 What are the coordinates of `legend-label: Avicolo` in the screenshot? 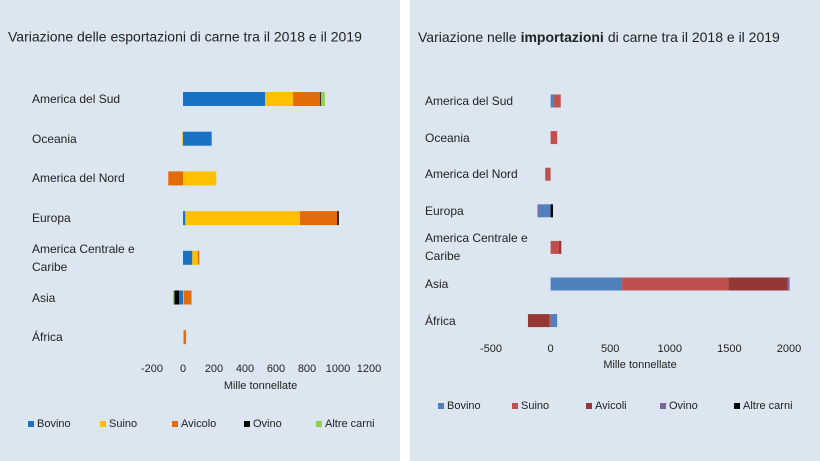 It's located at (198, 424).